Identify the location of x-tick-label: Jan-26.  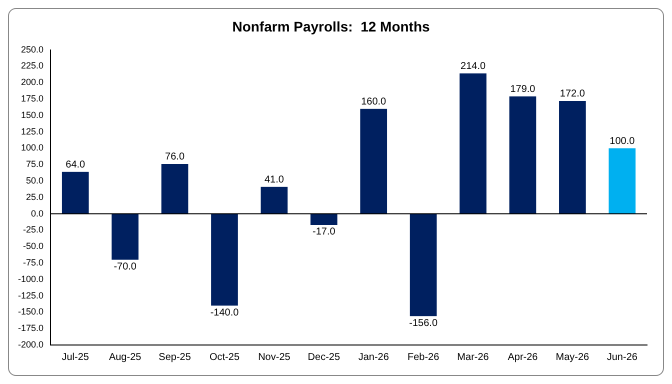
(374, 357).